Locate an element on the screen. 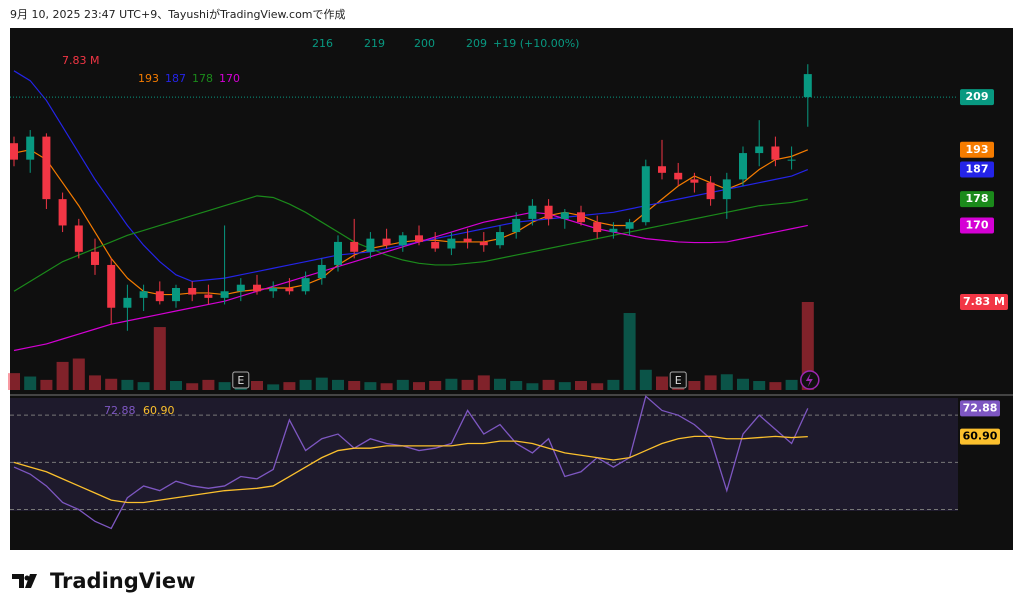 This screenshot has width=1024, height=613. ma-legend: 193 is located at coordinates (148, 78).